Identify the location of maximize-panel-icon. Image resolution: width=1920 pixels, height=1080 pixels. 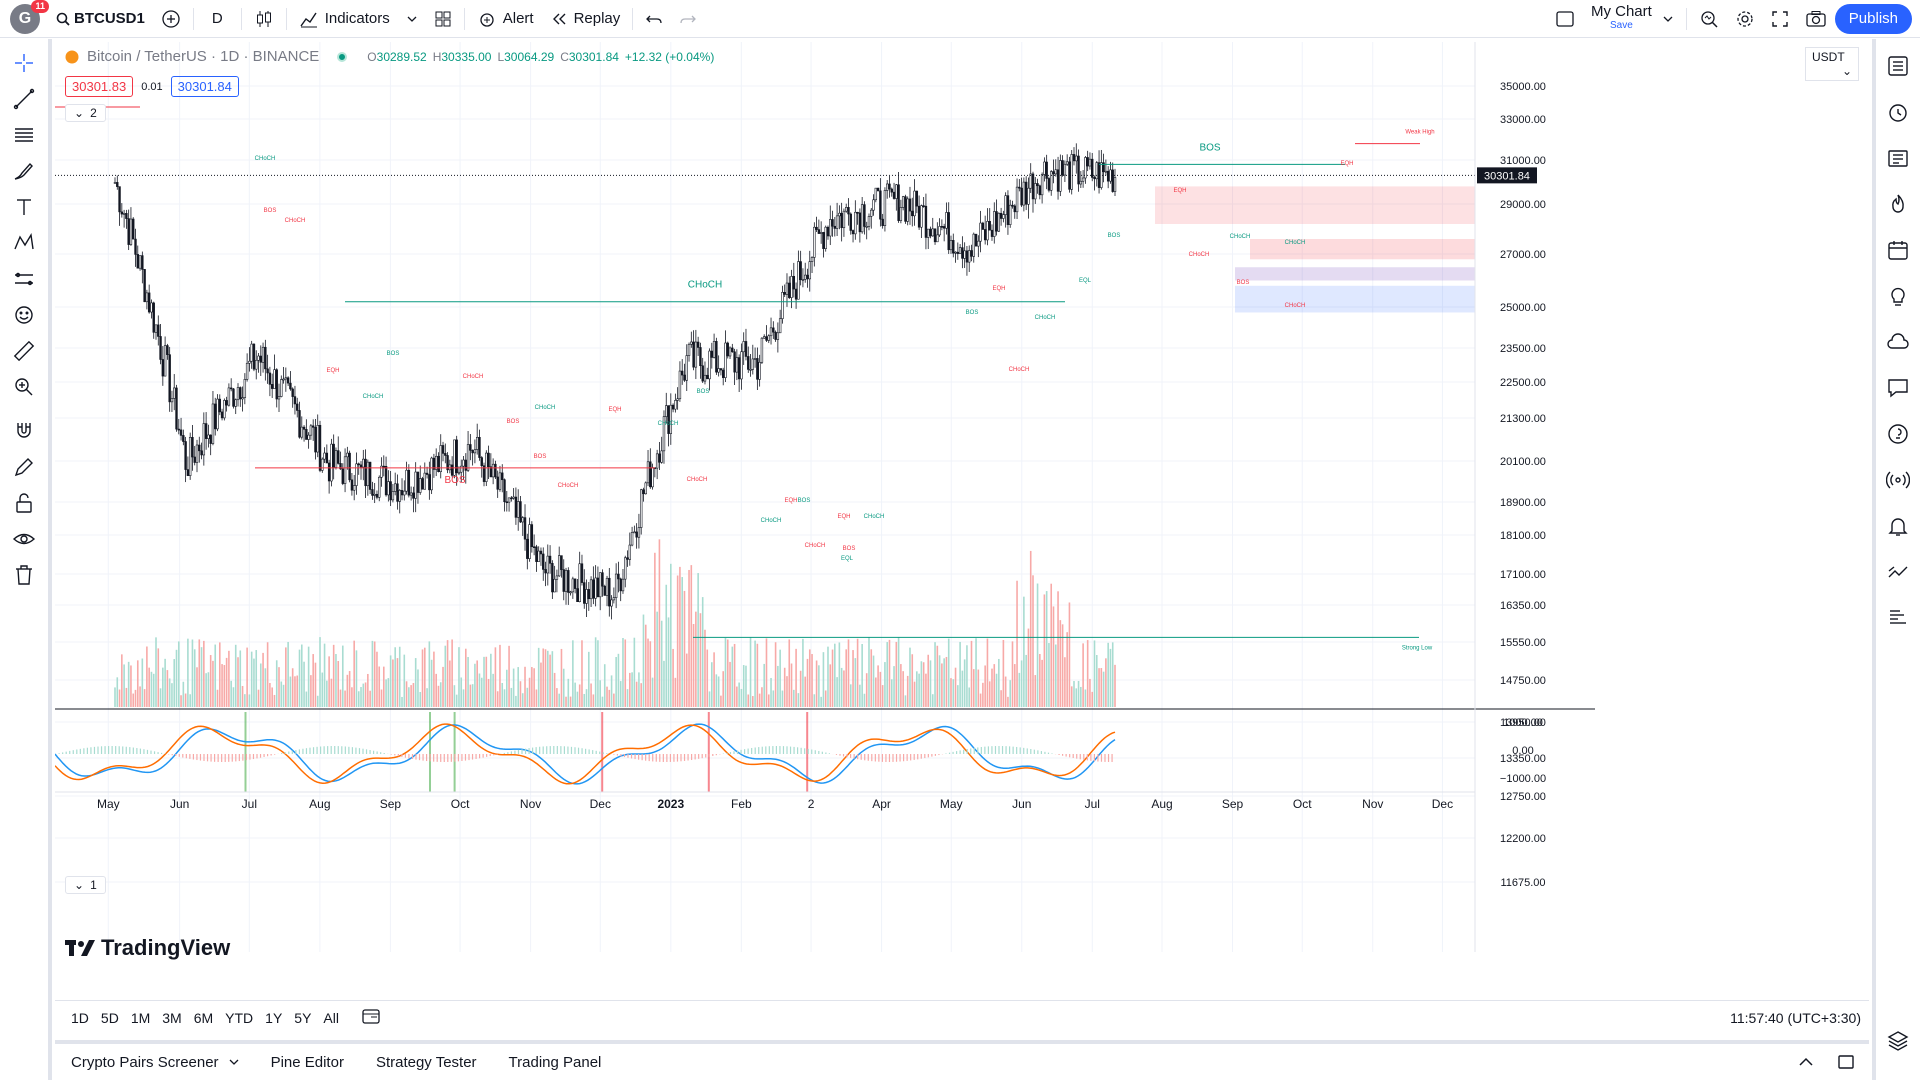
(1846, 1062).